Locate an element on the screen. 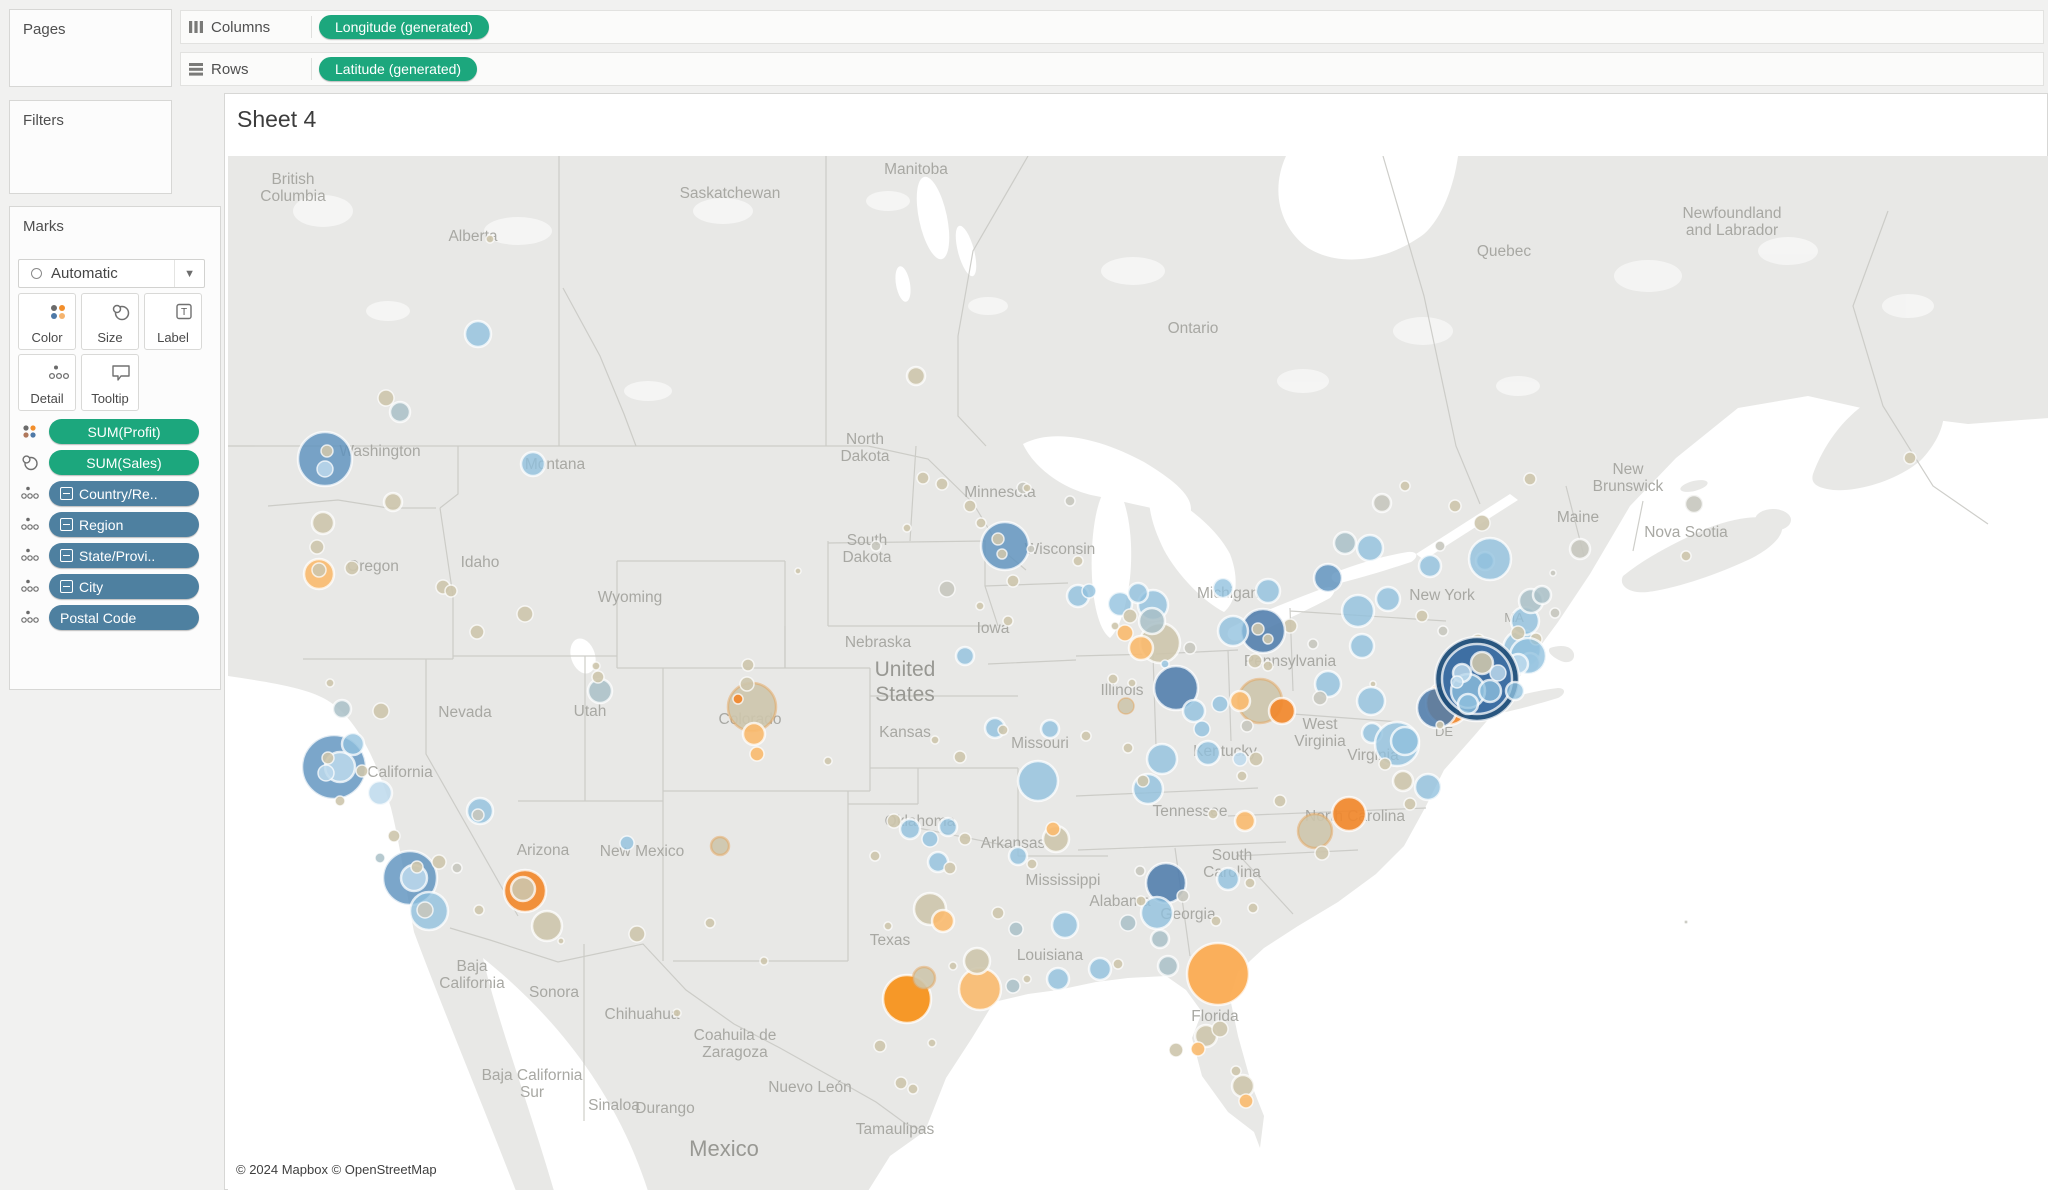 The image size is (2048, 1190). mark-type-dropdown: Automatic ▼ is located at coordinates (111, 273).